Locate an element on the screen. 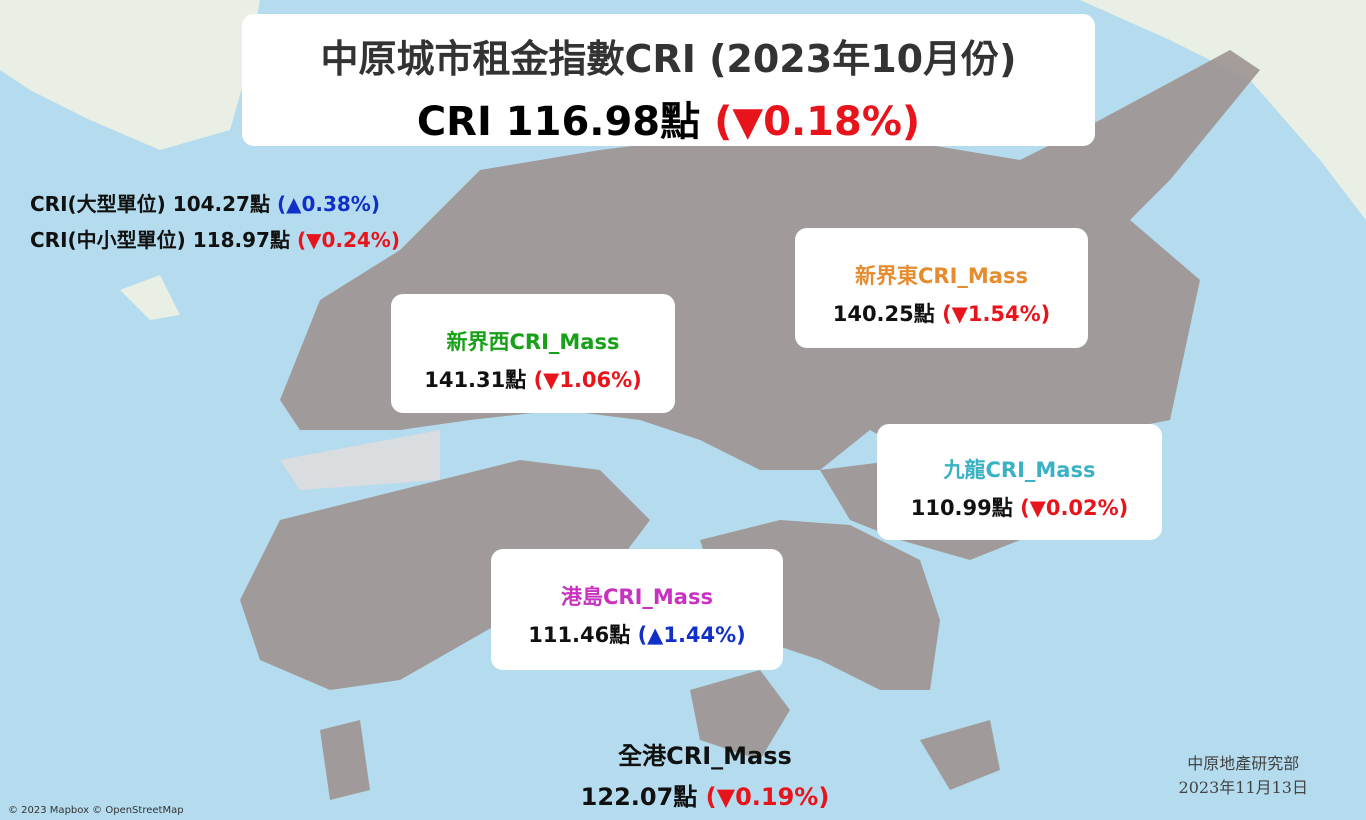 The image size is (1366, 820). region-value: 111.46點 (▲1.44%) is located at coordinates (637, 634).